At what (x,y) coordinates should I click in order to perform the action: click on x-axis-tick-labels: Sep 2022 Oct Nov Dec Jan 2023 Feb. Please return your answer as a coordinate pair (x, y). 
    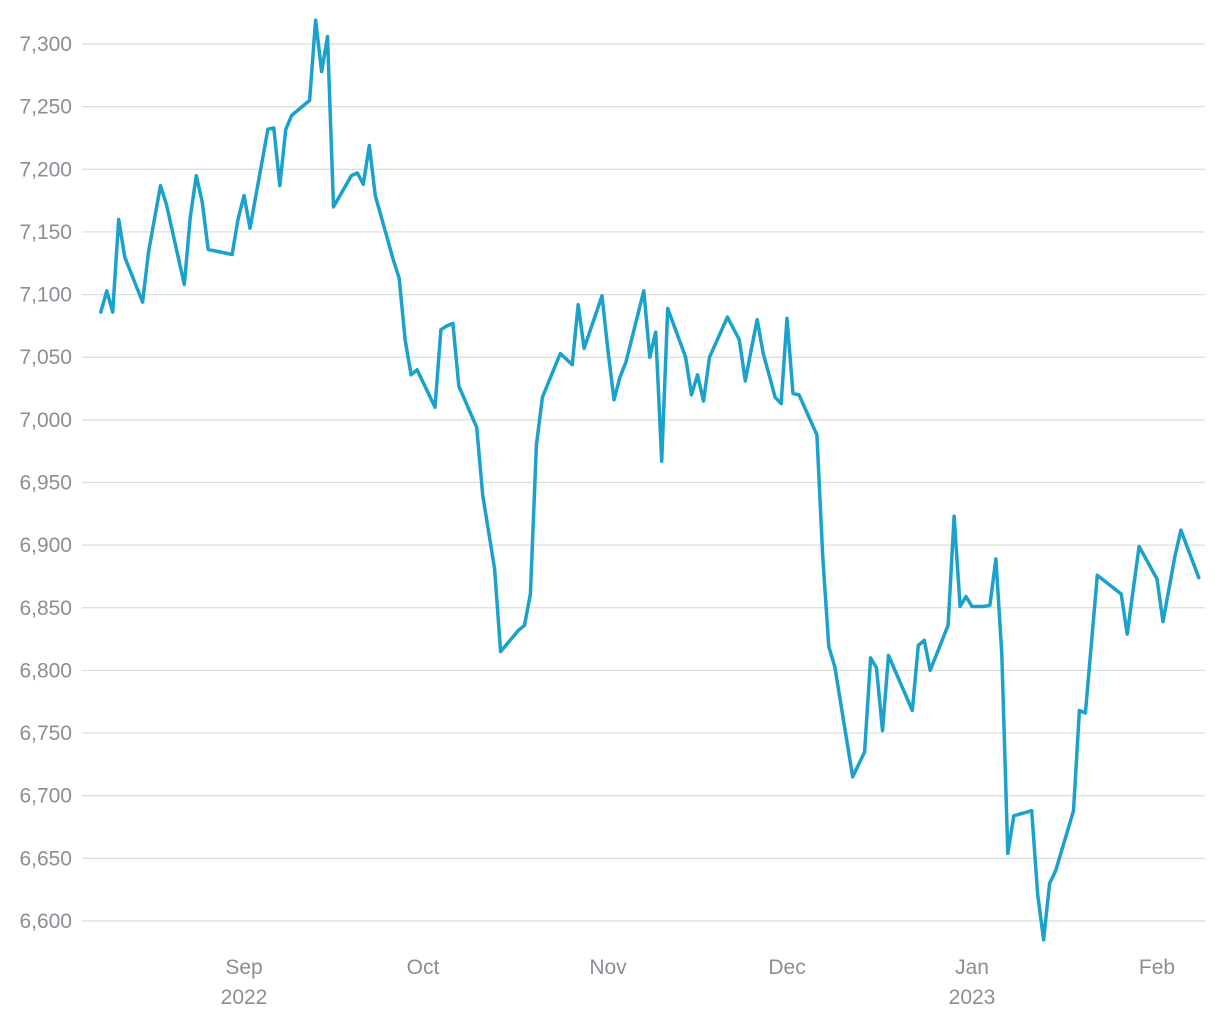
    Looking at the image, I should click on (698, 982).